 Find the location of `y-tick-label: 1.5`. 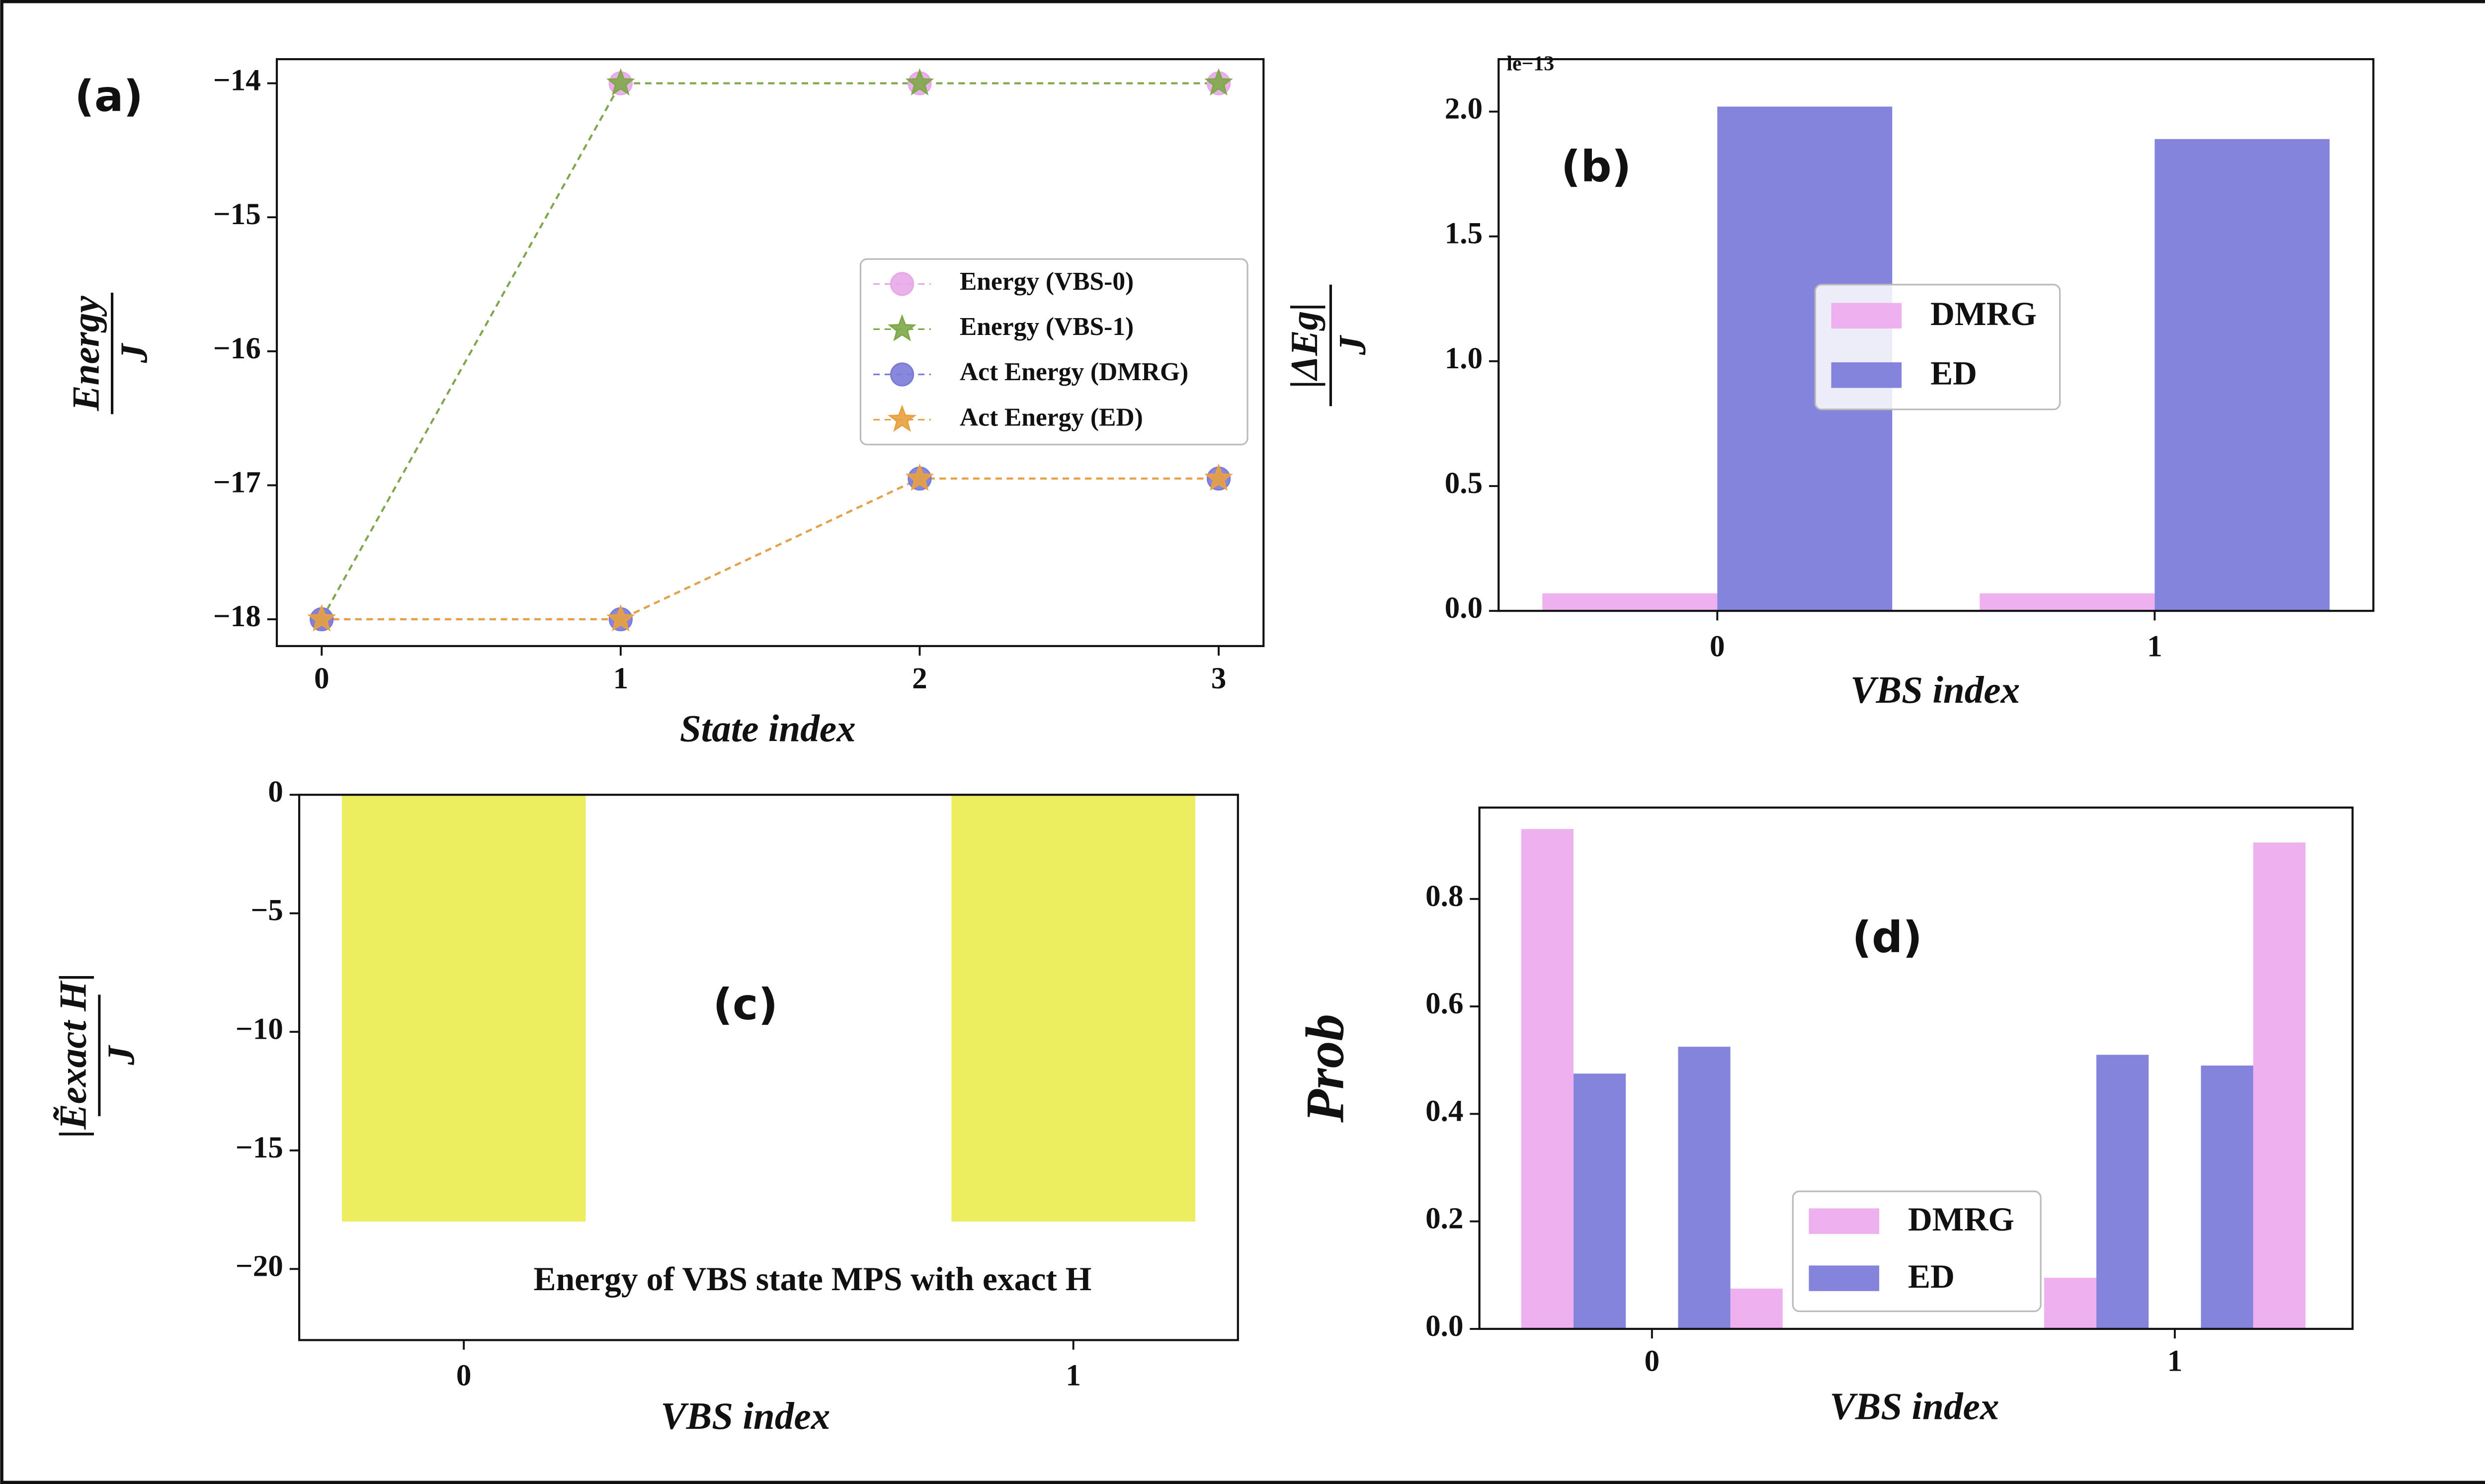

y-tick-label: 1.5 is located at coordinates (1464, 233).